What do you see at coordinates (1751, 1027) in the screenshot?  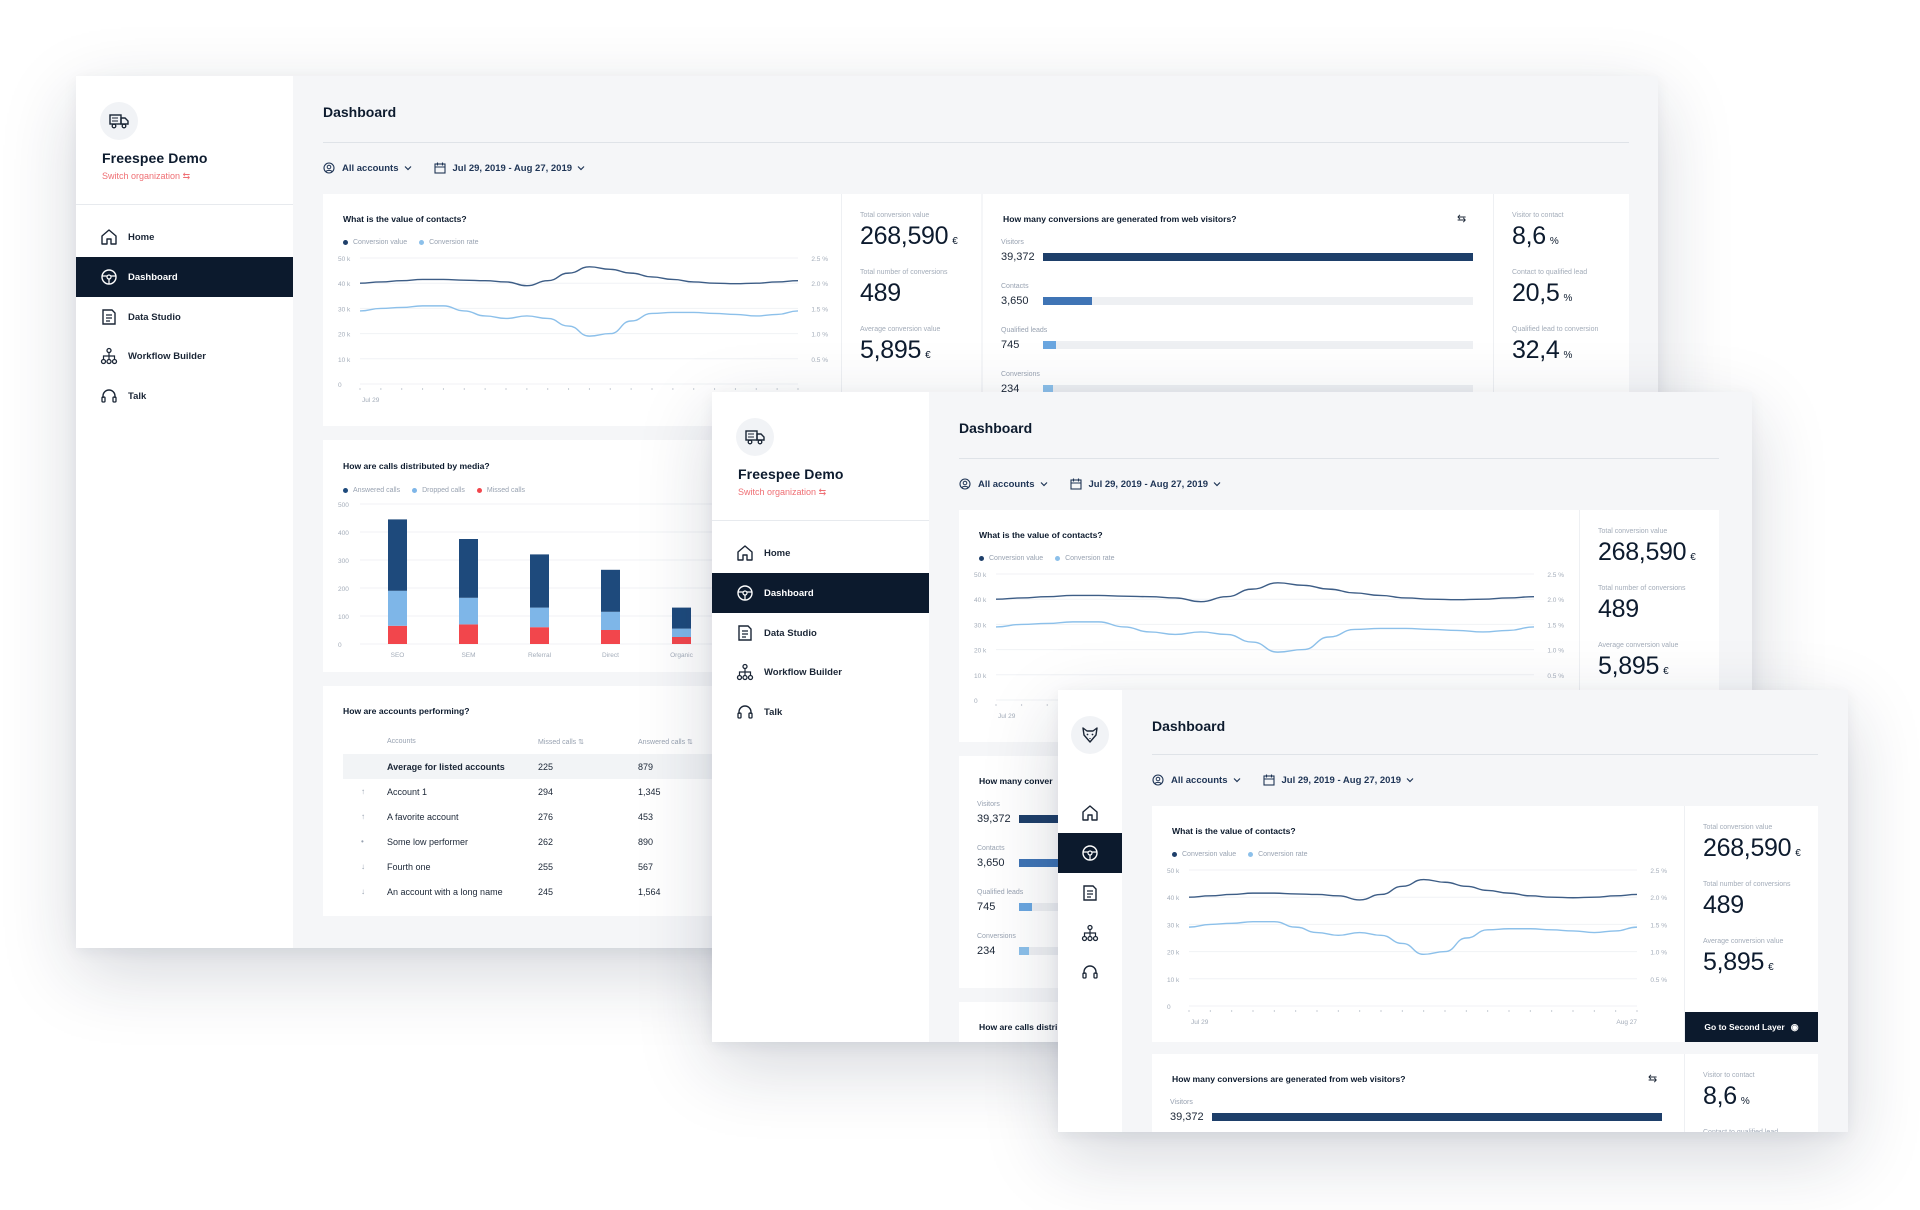 I see `go-to-second-layer-button: Go to Second Layer ◉` at bounding box center [1751, 1027].